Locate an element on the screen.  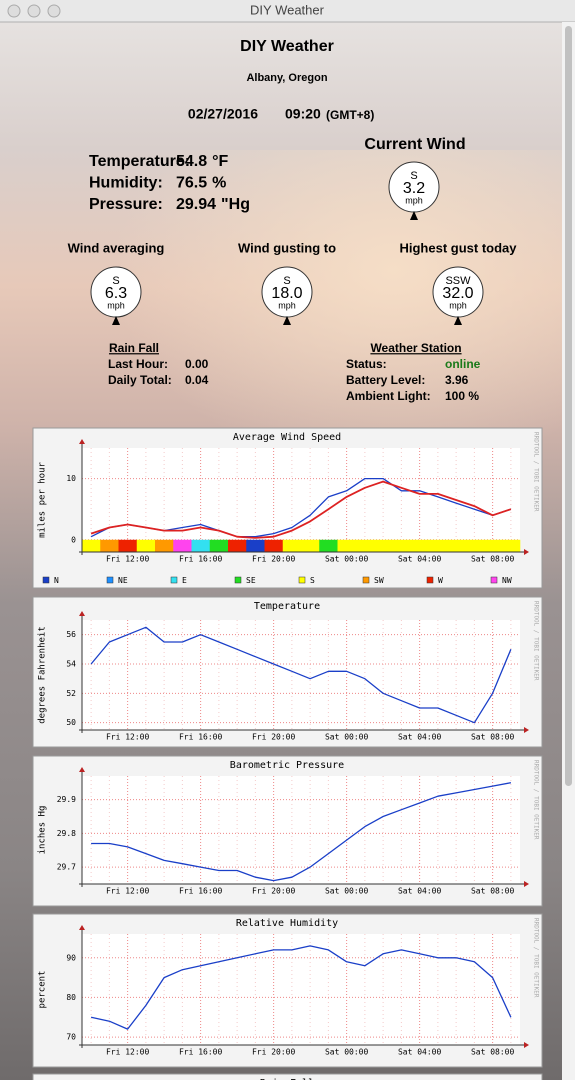
gauge-direction: SSW is located at coordinates (458, 281).